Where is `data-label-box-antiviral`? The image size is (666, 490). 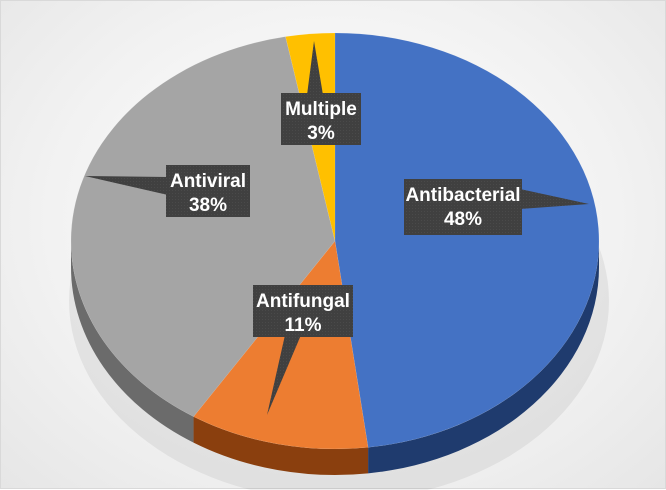 data-label-box-antiviral is located at coordinates (208, 191).